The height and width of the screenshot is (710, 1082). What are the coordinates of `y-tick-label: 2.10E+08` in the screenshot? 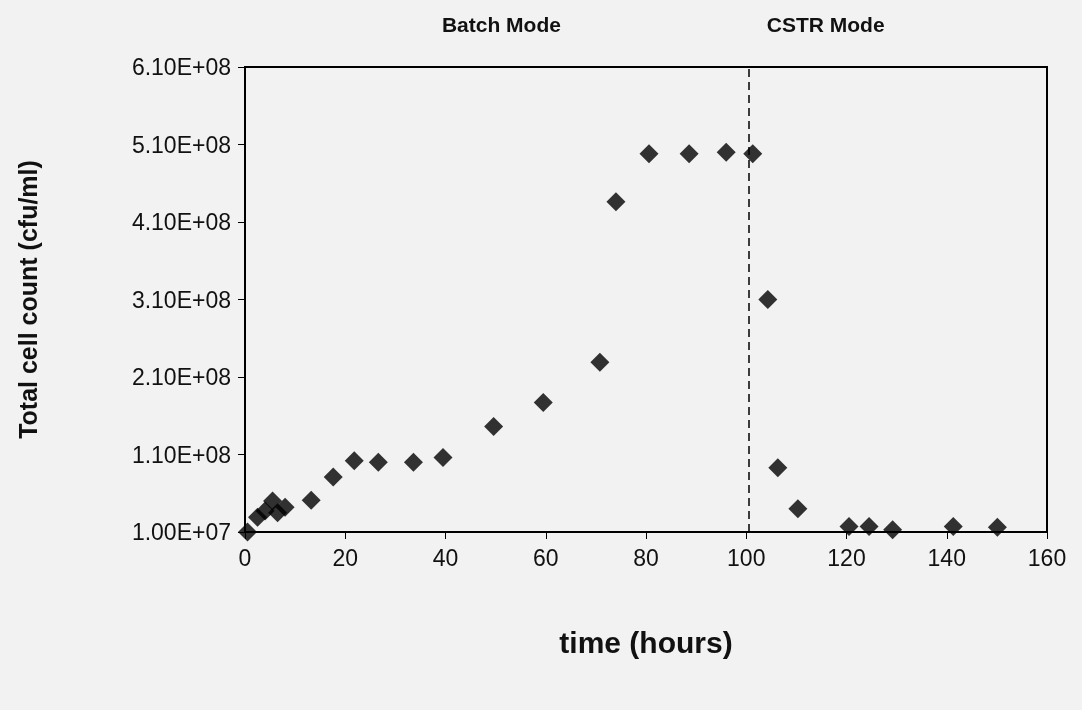 It's located at (181, 377).